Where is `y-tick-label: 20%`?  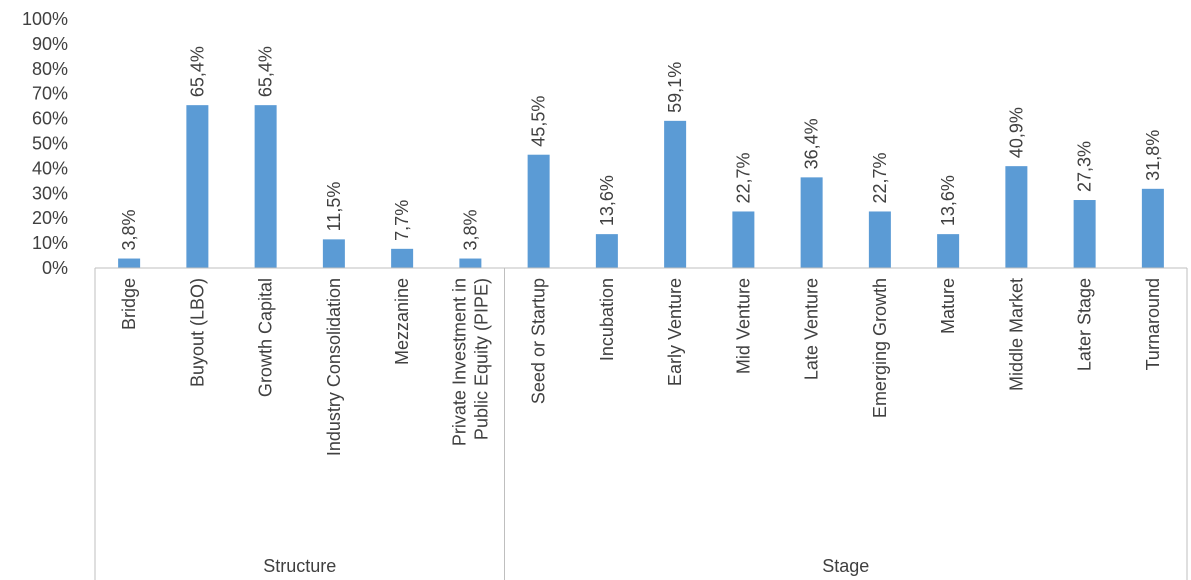
y-tick-label: 20% is located at coordinates (50, 218).